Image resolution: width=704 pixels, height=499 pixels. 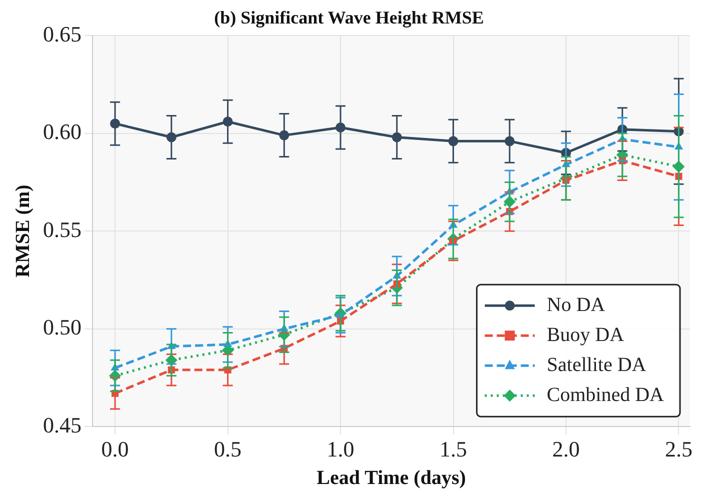 I want to click on legend-label: No DA, so click(x=576, y=305).